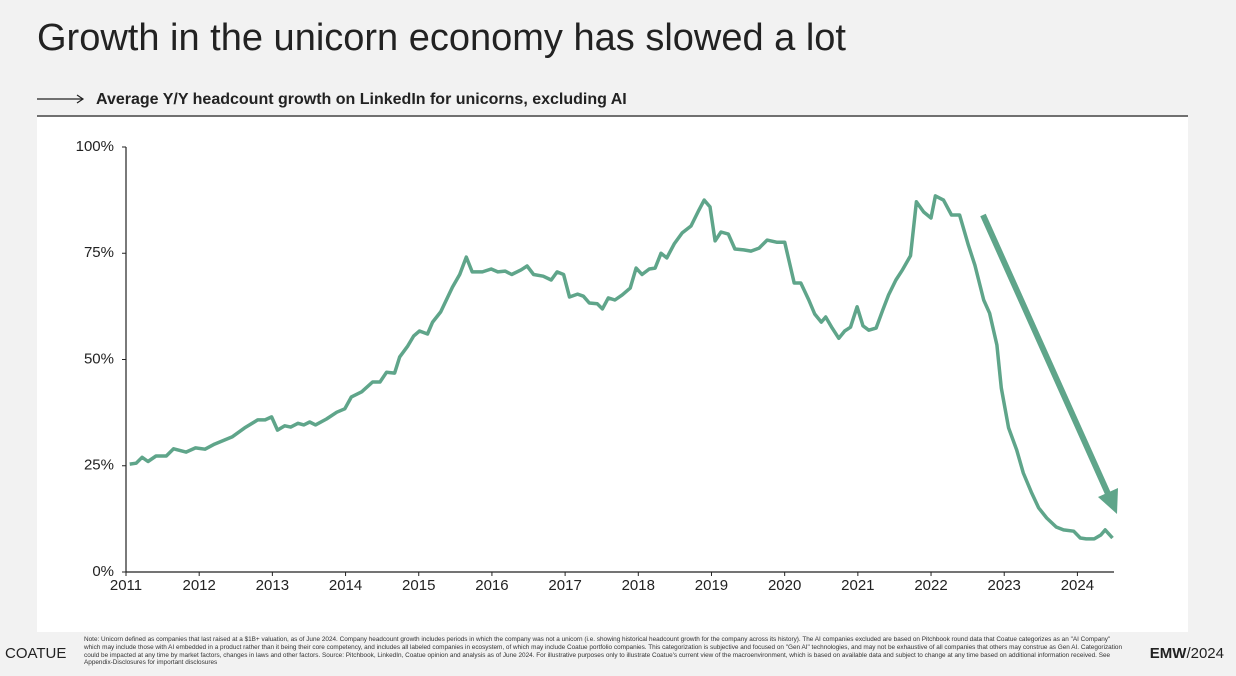 The height and width of the screenshot is (676, 1236). I want to click on x-tick-label: 2016, so click(491, 585).